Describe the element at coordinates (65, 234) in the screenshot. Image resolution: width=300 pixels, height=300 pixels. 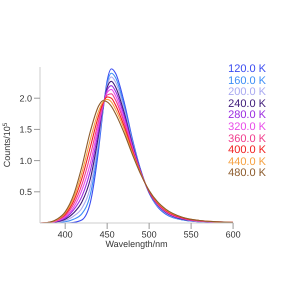
I see `x-tick-label: 400` at that location.